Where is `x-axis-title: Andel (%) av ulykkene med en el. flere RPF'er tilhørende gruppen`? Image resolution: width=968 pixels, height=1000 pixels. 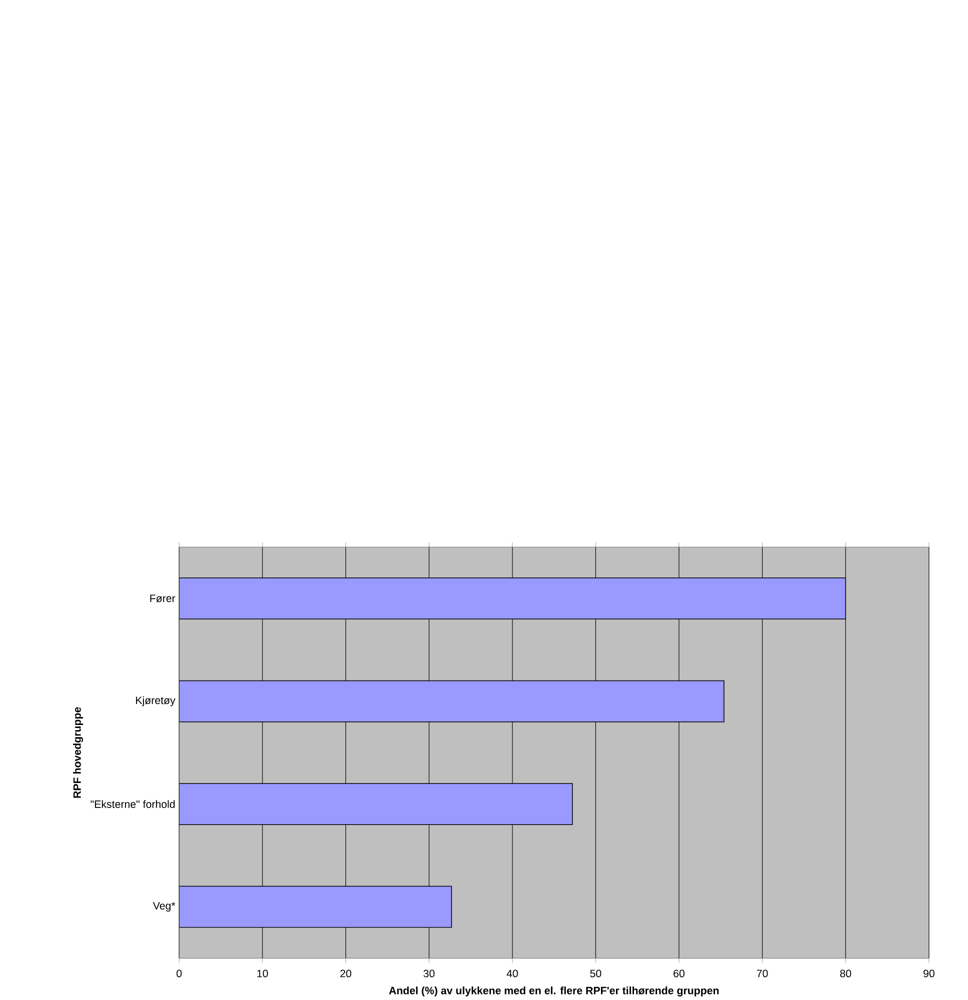
x-axis-title: Andel (%) av ulykkene med en el. flere RPF'er tilhørende gruppen is located at coordinates (554, 991).